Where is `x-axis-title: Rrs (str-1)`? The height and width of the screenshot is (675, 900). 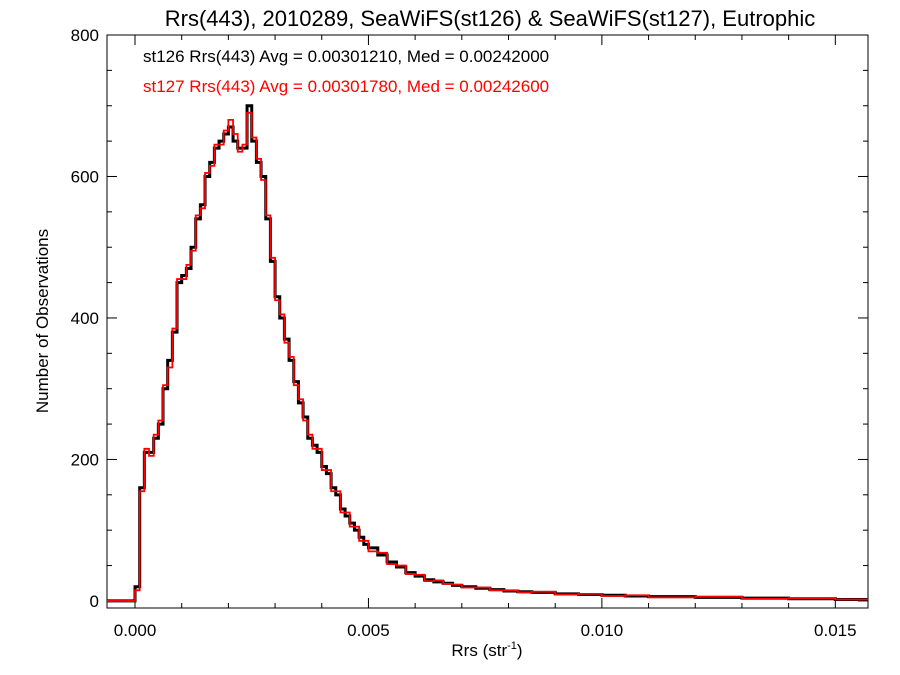
x-axis-title: Rrs (str-1) is located at coordinates (486, 650).